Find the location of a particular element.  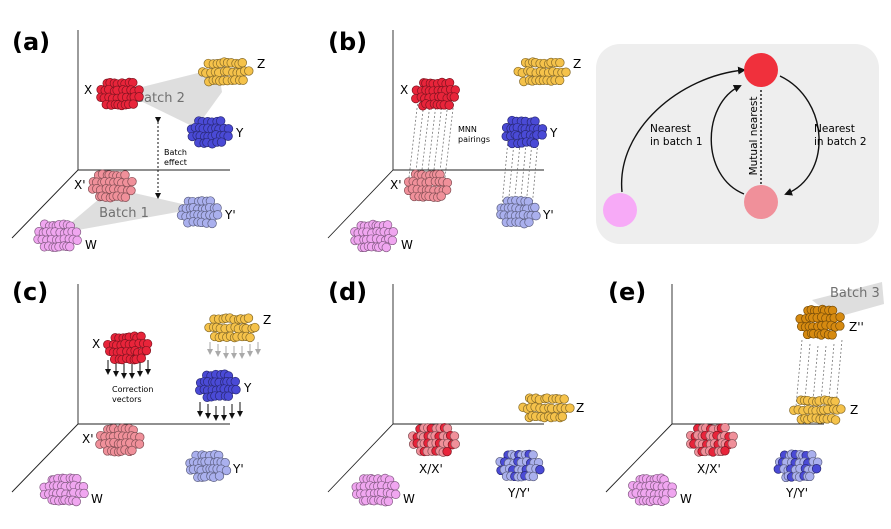

label-xx: X/X' is located at coordinates (431, 469).